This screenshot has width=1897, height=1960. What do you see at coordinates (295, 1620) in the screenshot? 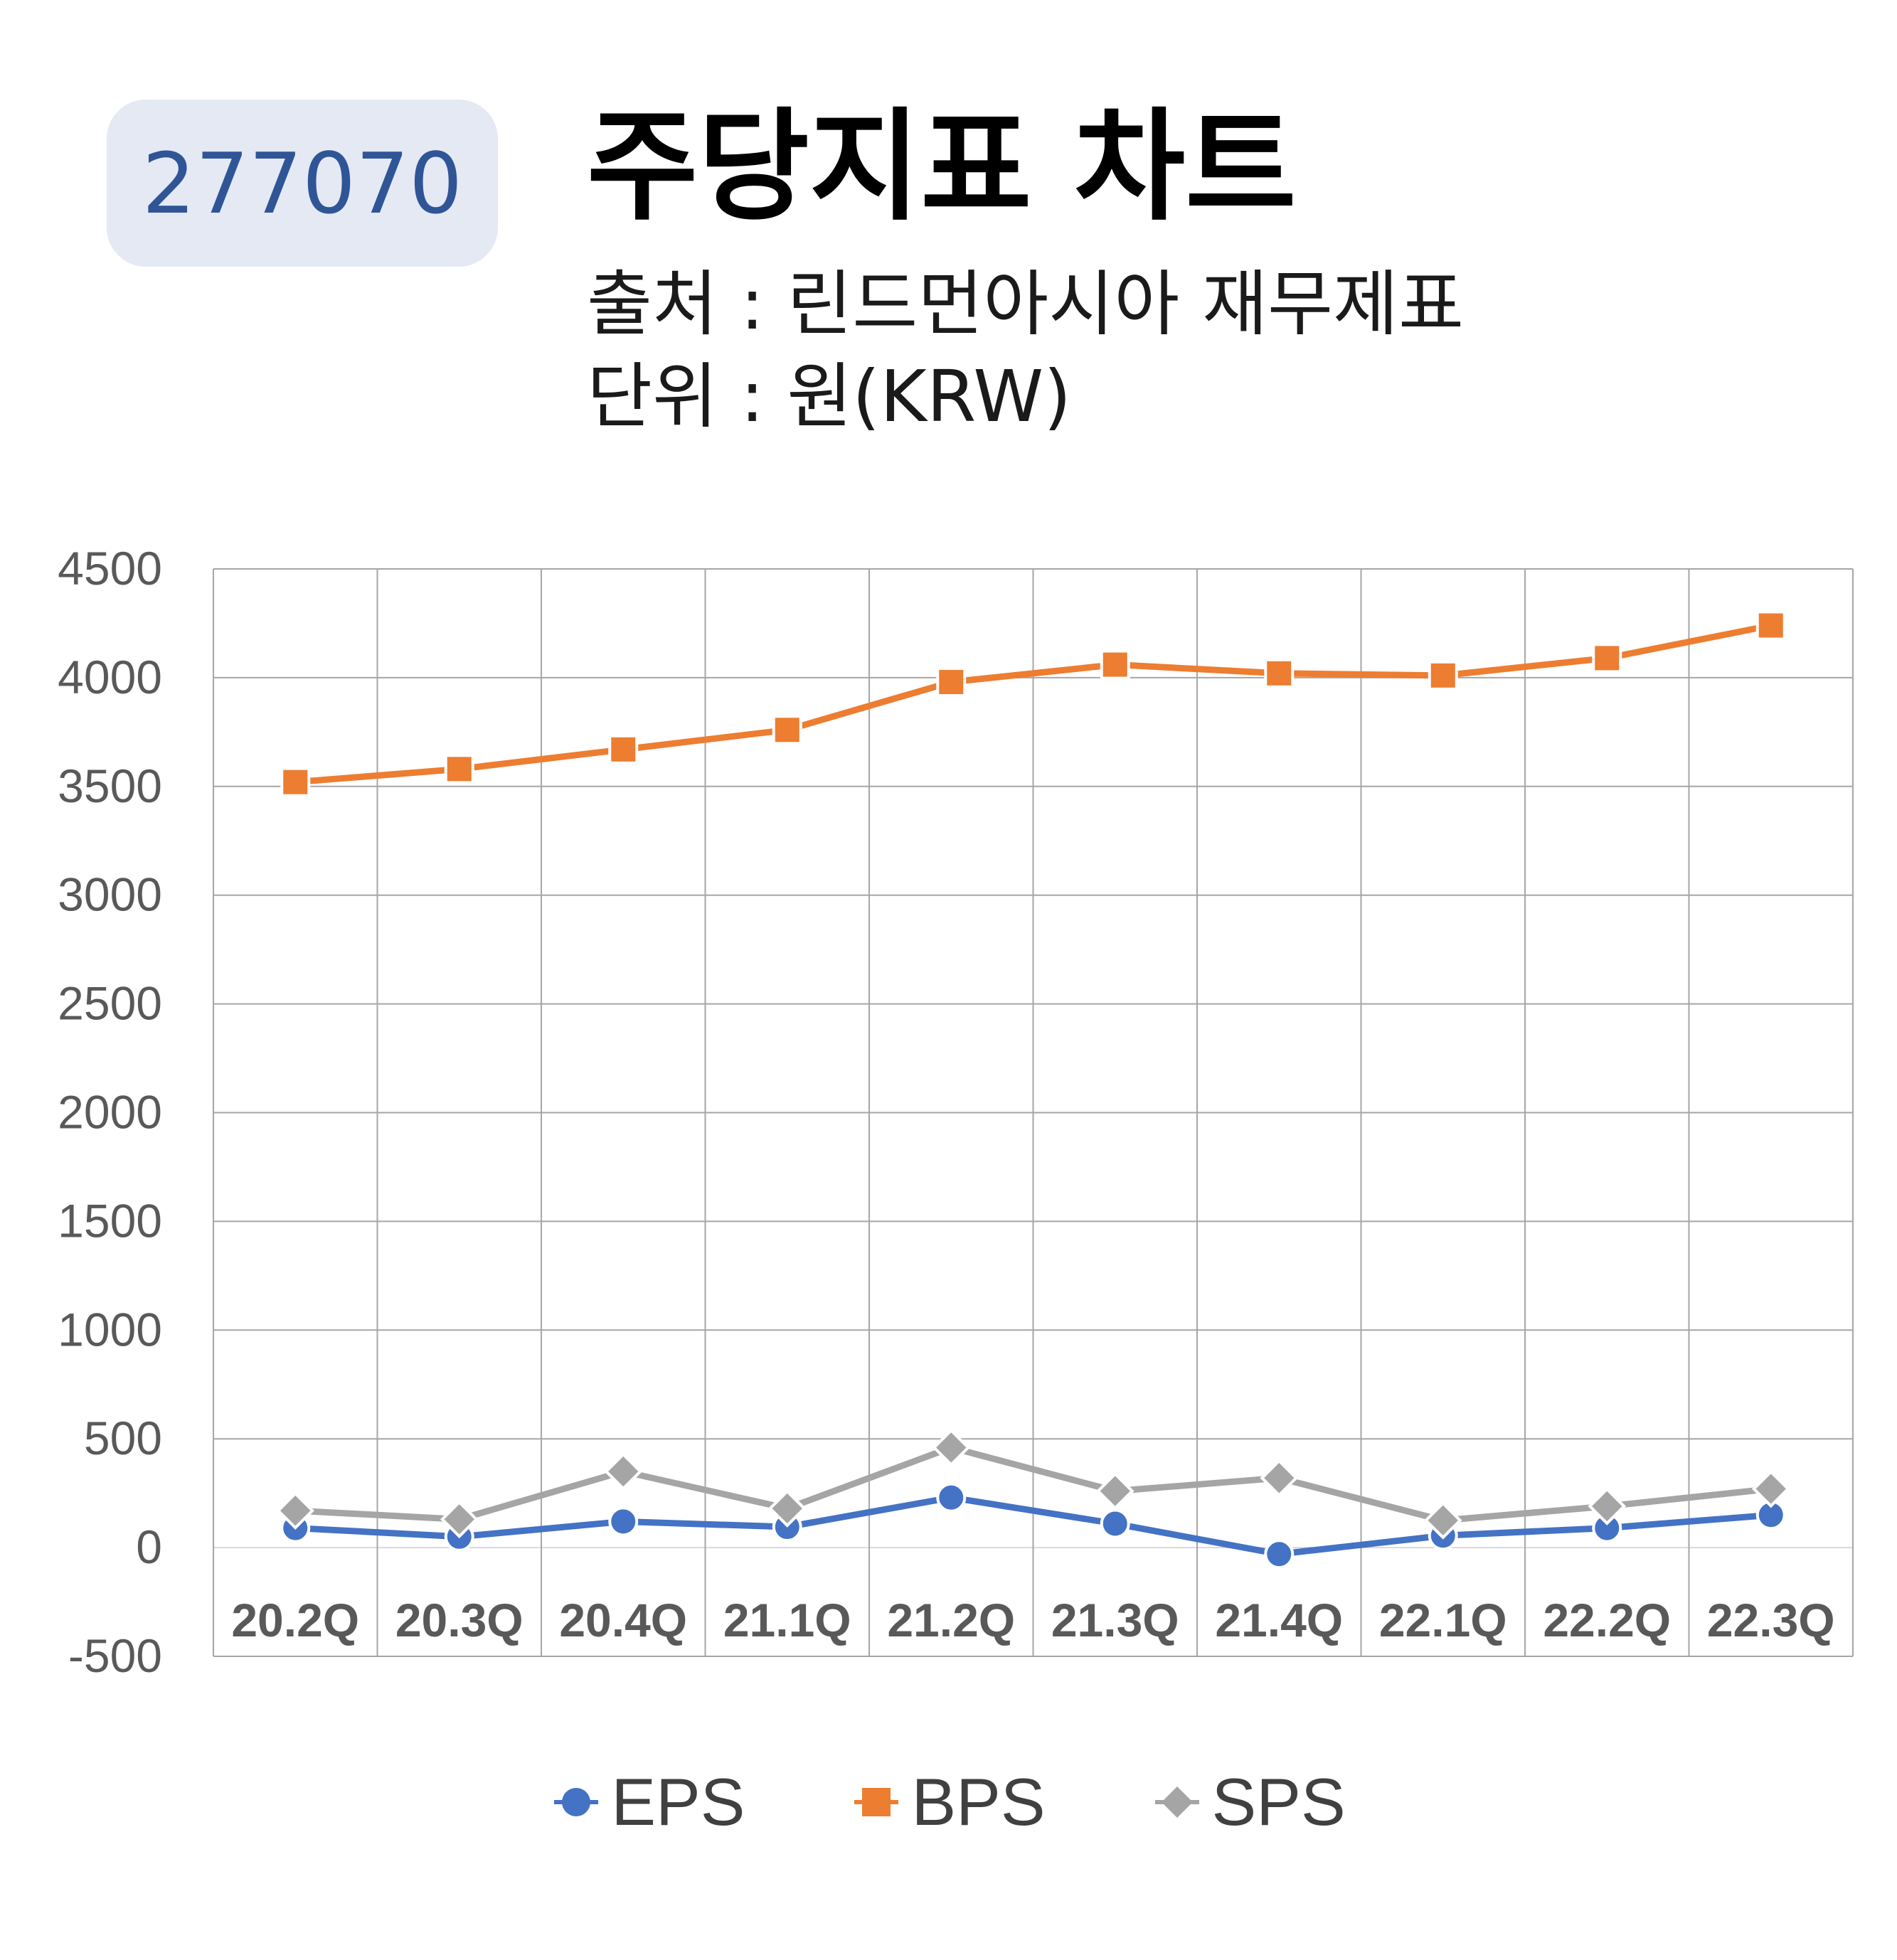
I see `x-tick-label: 20.2Q` at bounding box center [295, 1620].